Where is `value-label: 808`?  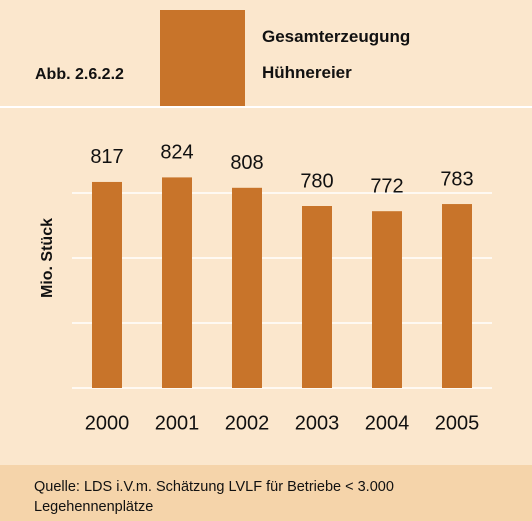
value-label: 808 is located at coordinates (246, 163).